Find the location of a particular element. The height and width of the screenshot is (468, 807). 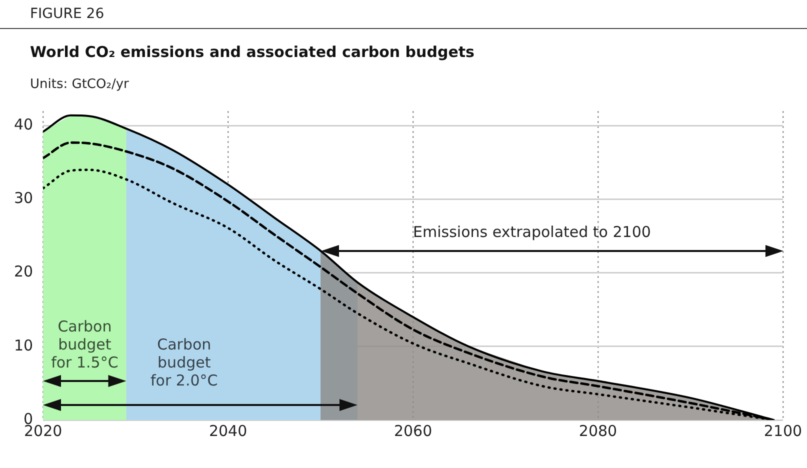

x-tick-label: 2060 is located at coordinates (413, 431).